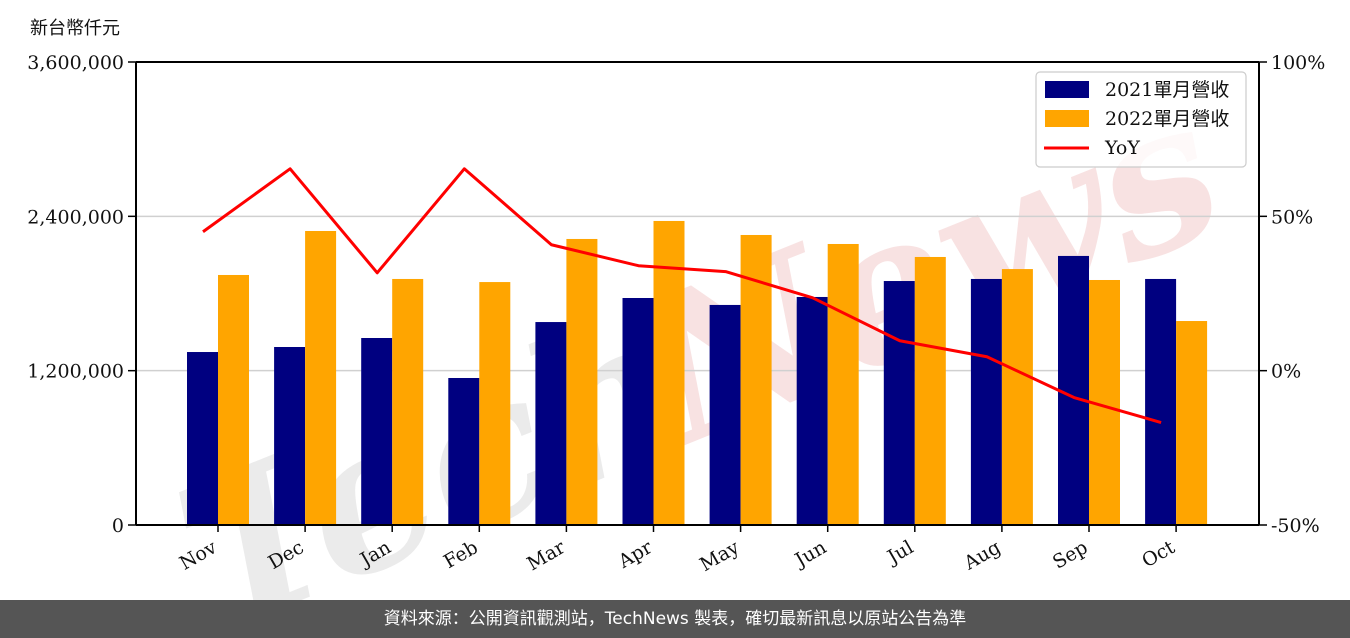 The width and height of the screenshot is (1350, 638). I want to click on bar-2021-jan, so click(377, 431).